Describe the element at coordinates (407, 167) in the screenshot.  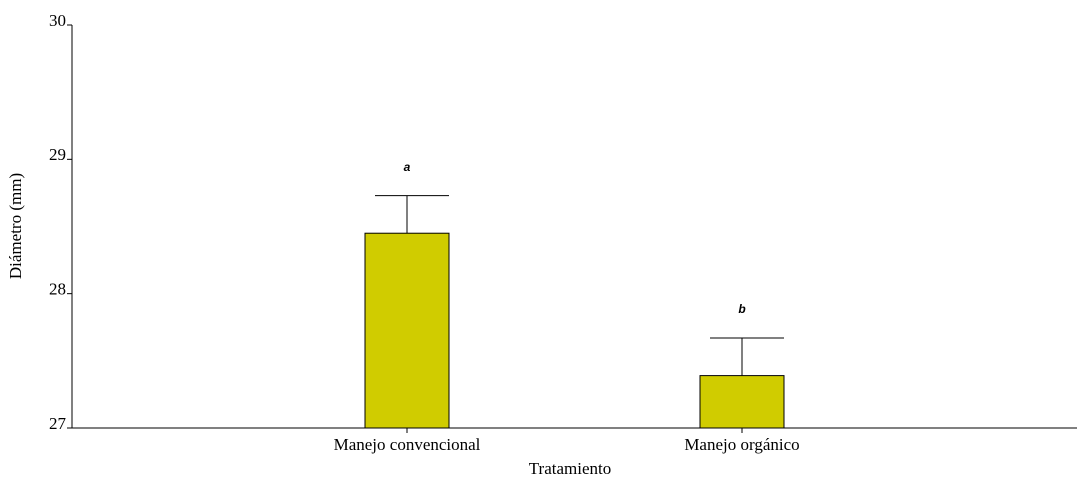
I see `annotation: a` at that location.